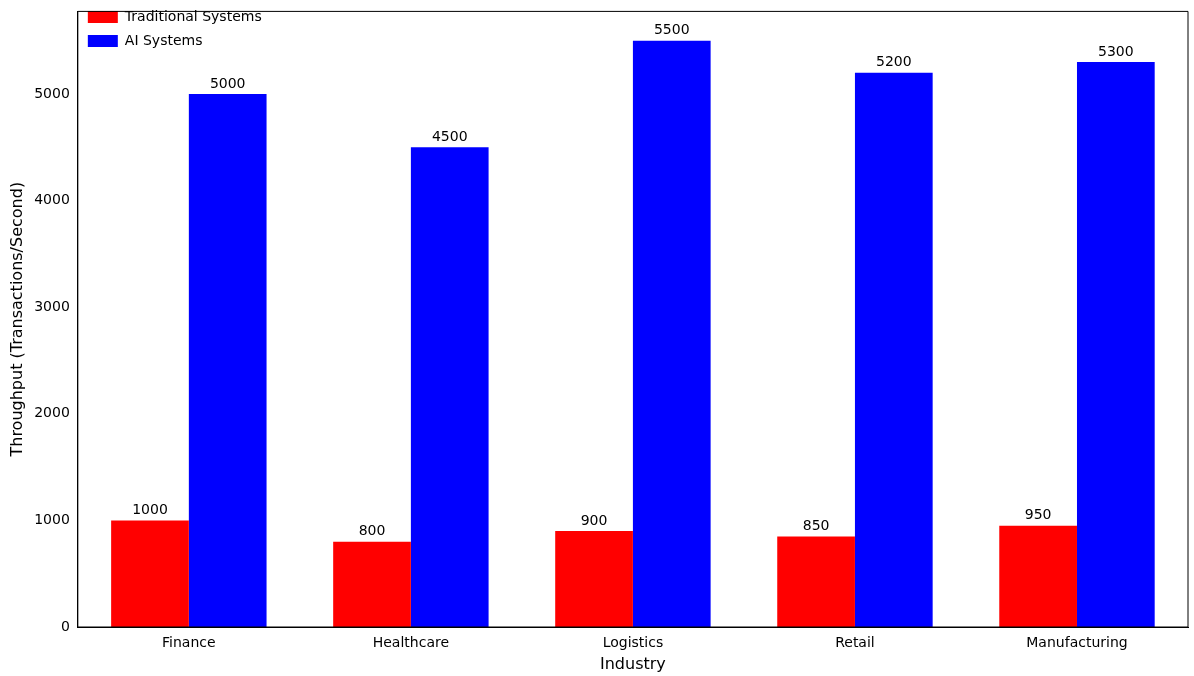 The height and width of the screenshot is (676, 1194). Describe the element at coordinates (1077, 642) in the screenshot. I see `x-tick-label: Manufacturing` at that location.